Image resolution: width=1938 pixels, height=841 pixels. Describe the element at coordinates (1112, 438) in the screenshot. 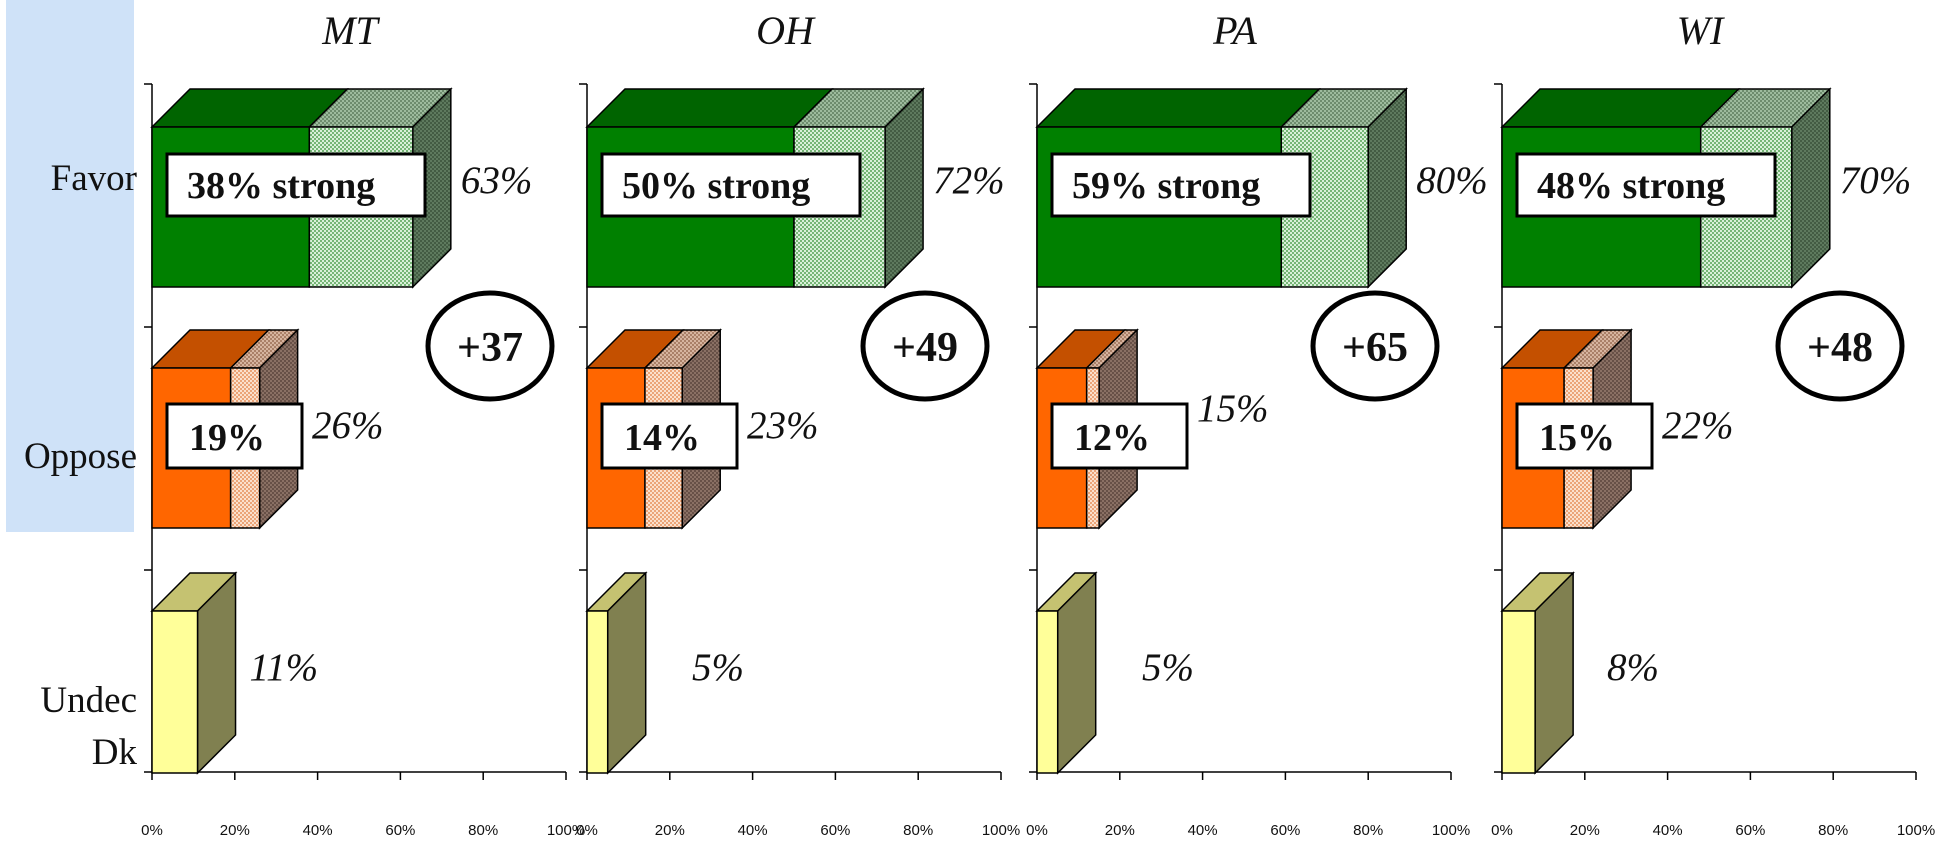

I see `strong-label: 12%` at that location.